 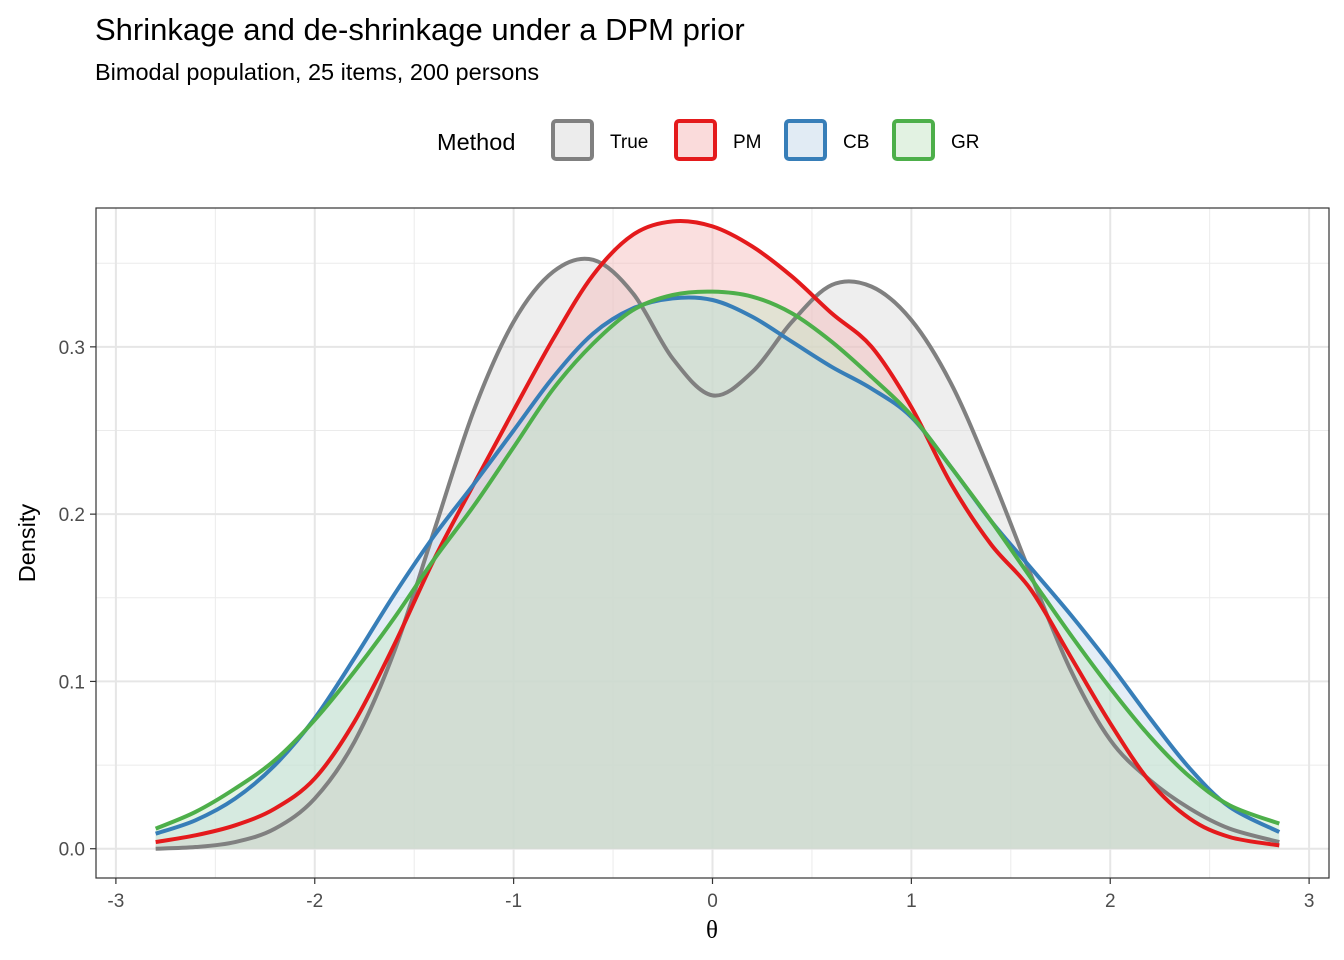 What do you see at coordinates (913, 140) in the screenshot?
I see `legend-key-gr` at bounding box center [913, 140].